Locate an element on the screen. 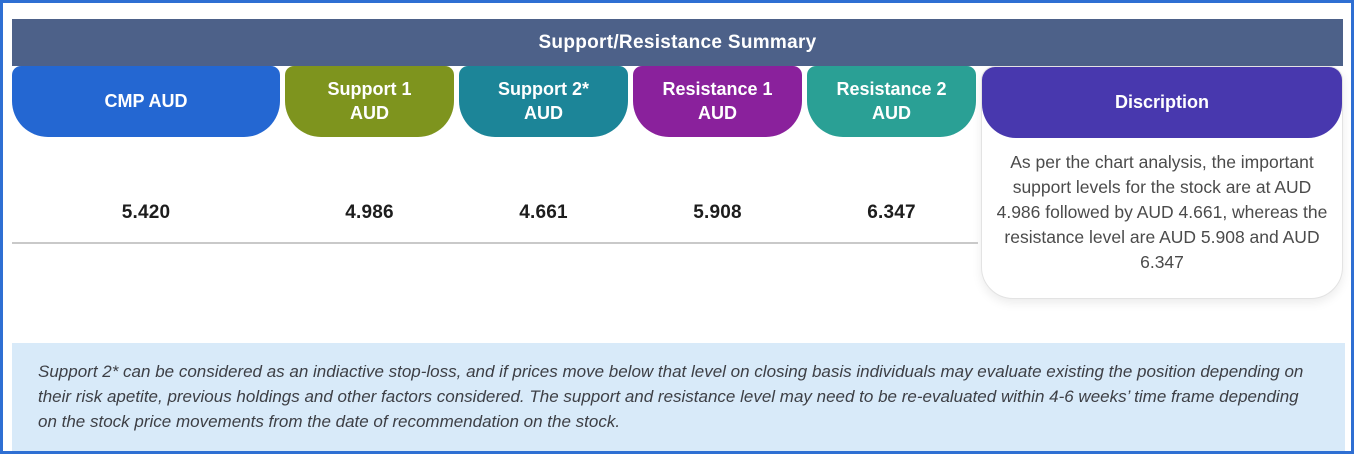 This screenshot has width=1354, height=454. column-header-cmp: CMP AUD is located at coordinates (146, 101).